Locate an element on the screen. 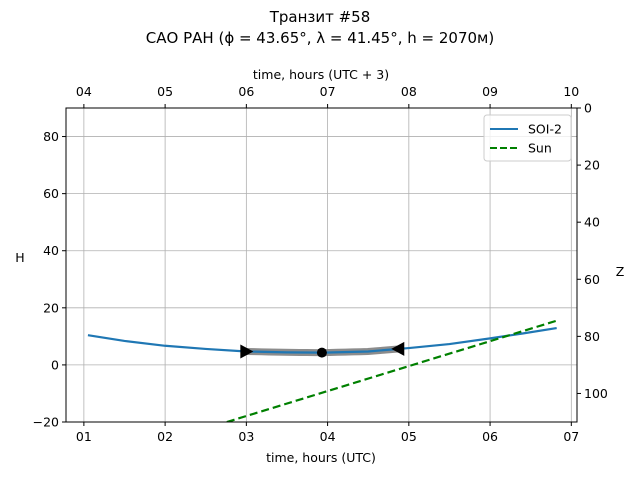 This screenshot has height=484, width=640. chart-title: Транзит #58 is located at coordinates (320, 17).